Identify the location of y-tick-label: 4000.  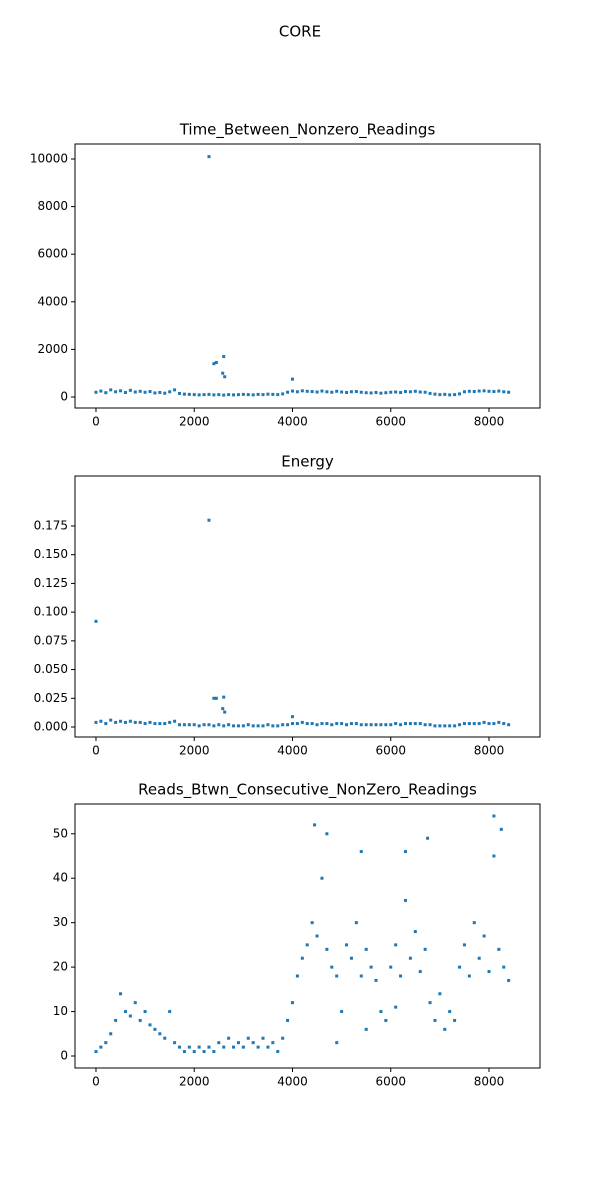
(52, 301).